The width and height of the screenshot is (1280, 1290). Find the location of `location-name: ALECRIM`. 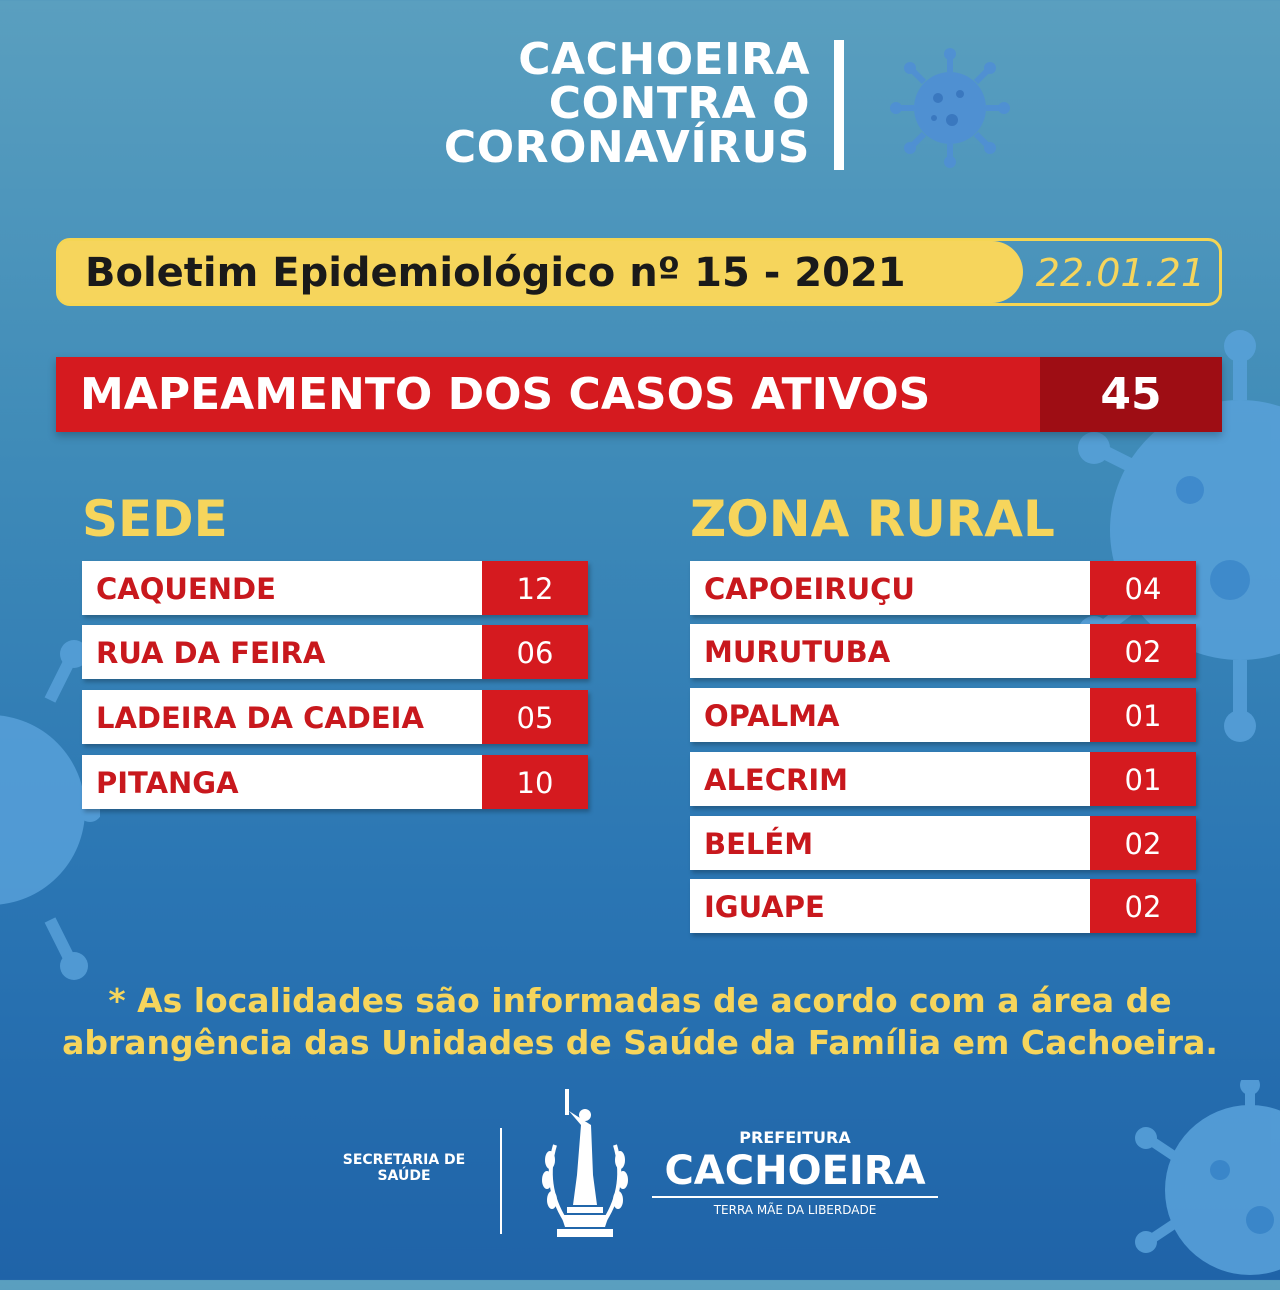

location-name: ALECRIM is located at coordinates (776, 780).